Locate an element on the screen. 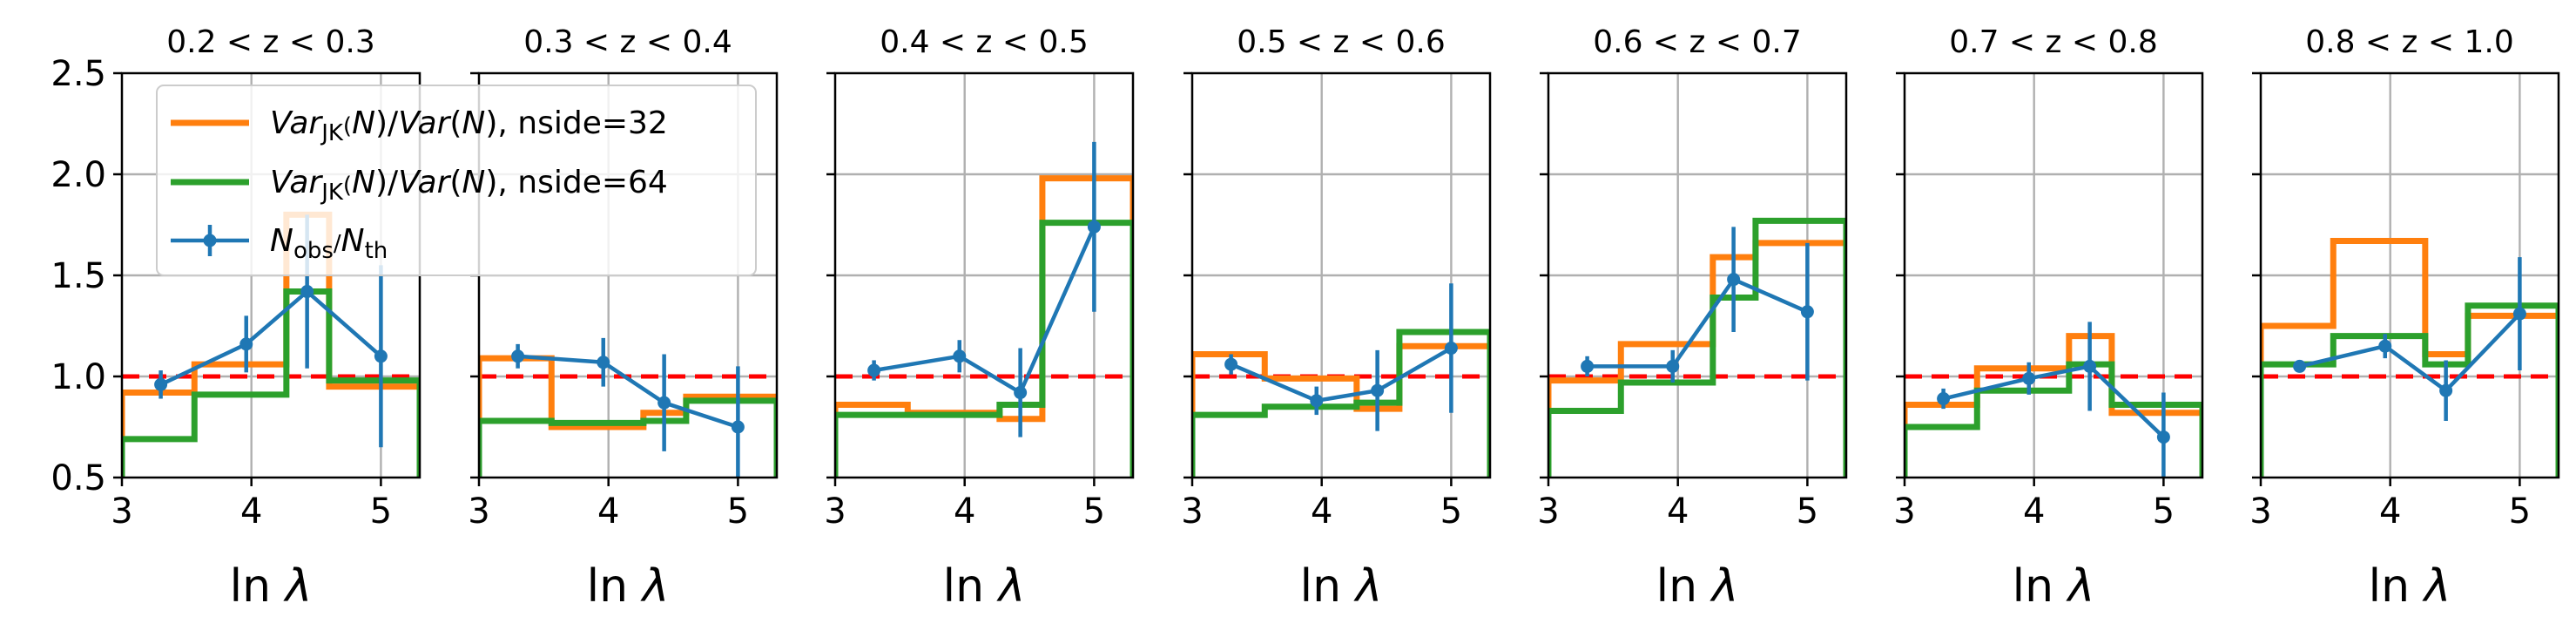  panel-4: 3 4 5 0.5 < z < 0.6 ln λ is located at coordinates (1336, 318).